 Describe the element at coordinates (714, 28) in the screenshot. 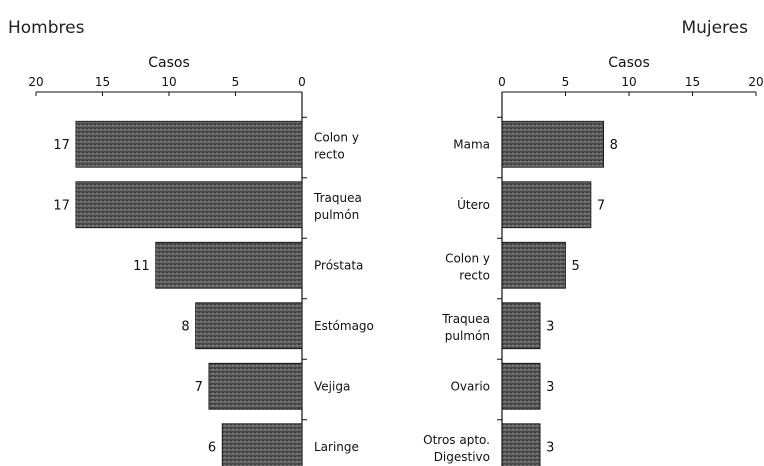

I see `panel-title: Mujeres` at that location.